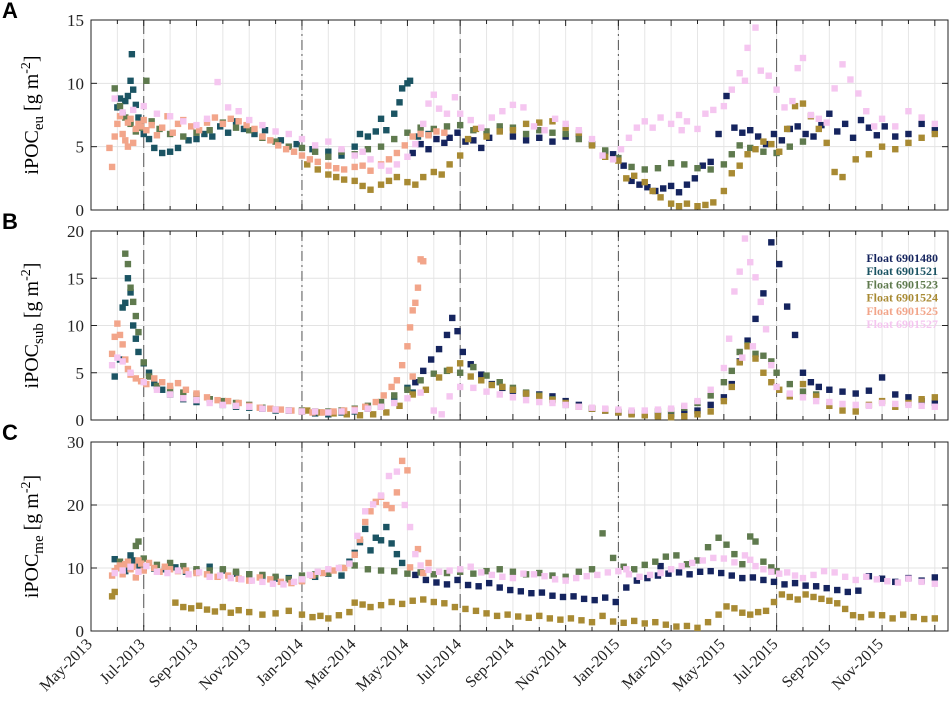 The image size is (950, 713). I want to click on y-axis-label: iPOCsub [g m-2], so click(33, 326).